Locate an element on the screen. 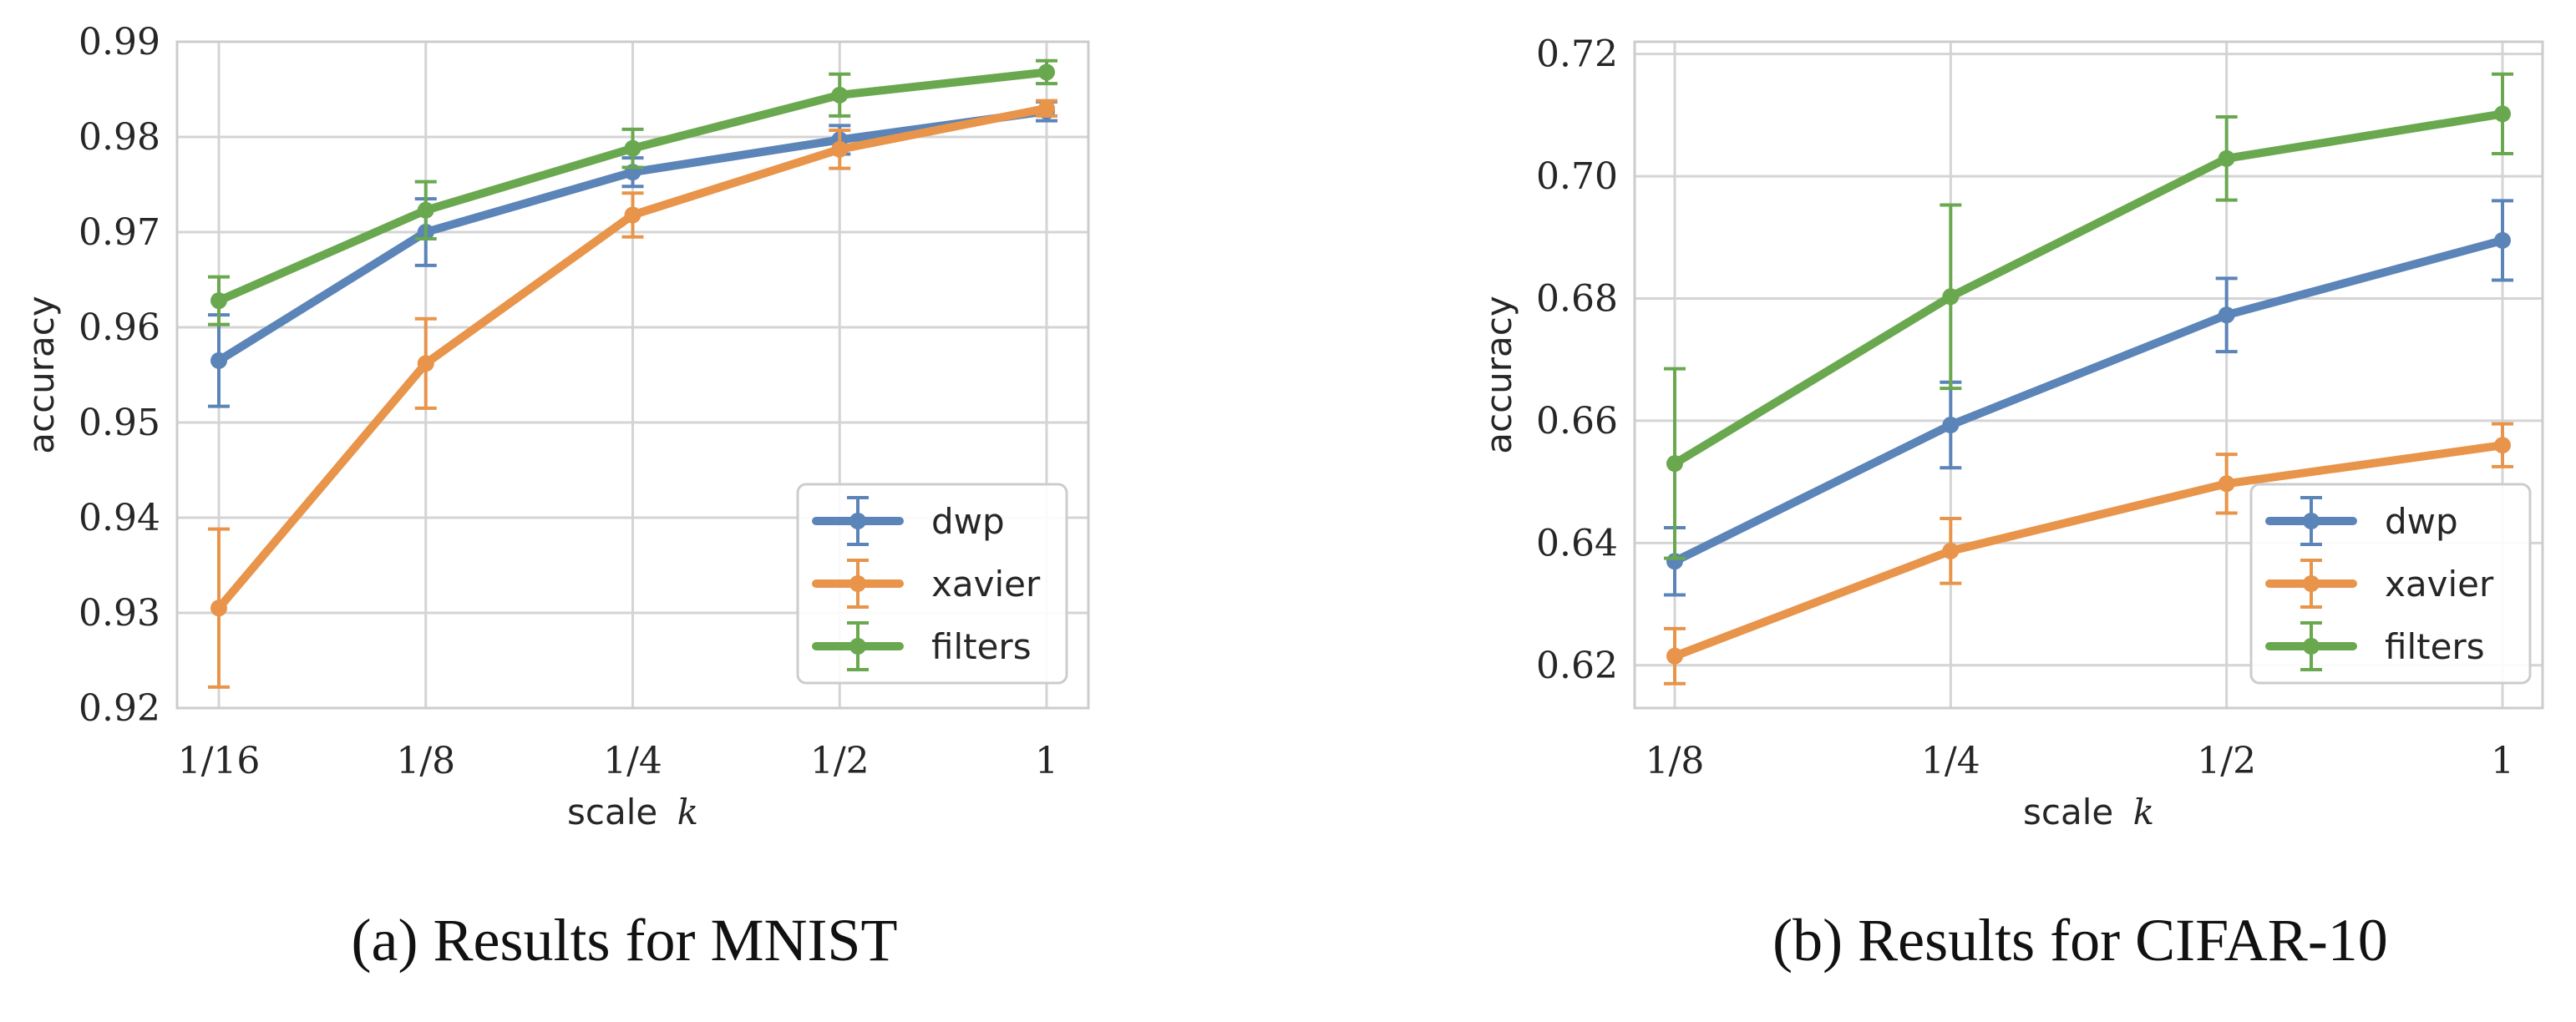  y-tick-label: 0.72 is located at coordinates (1577, 54).